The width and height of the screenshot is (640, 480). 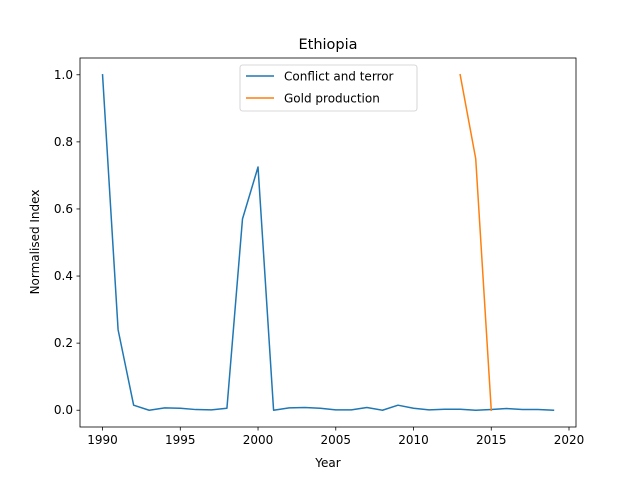 I want to click on y-tick-label: 0.2, so click(x=63, y=343).